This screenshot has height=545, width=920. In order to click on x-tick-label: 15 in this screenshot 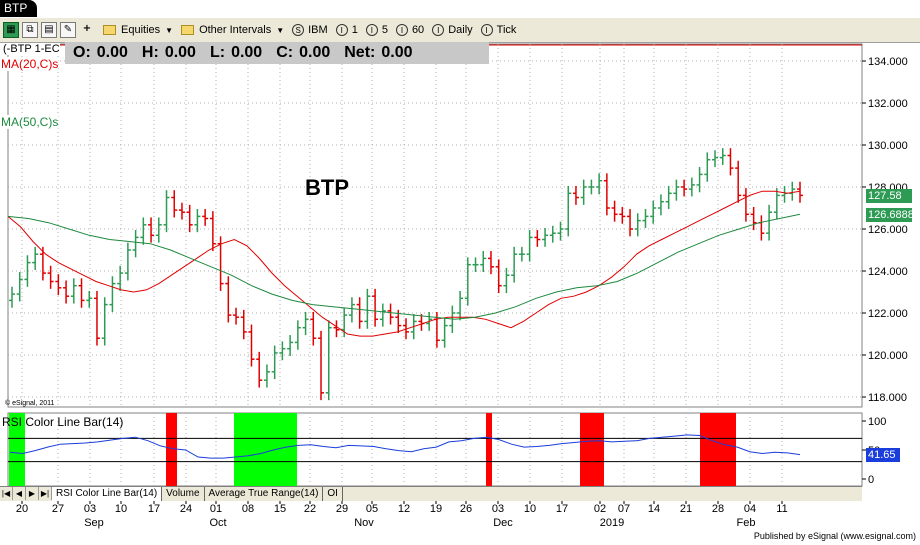, I will do `click(280, 509)`.